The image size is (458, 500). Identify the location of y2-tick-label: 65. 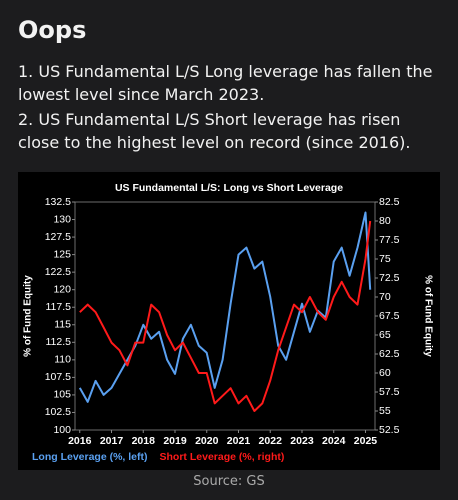
(385, 335).